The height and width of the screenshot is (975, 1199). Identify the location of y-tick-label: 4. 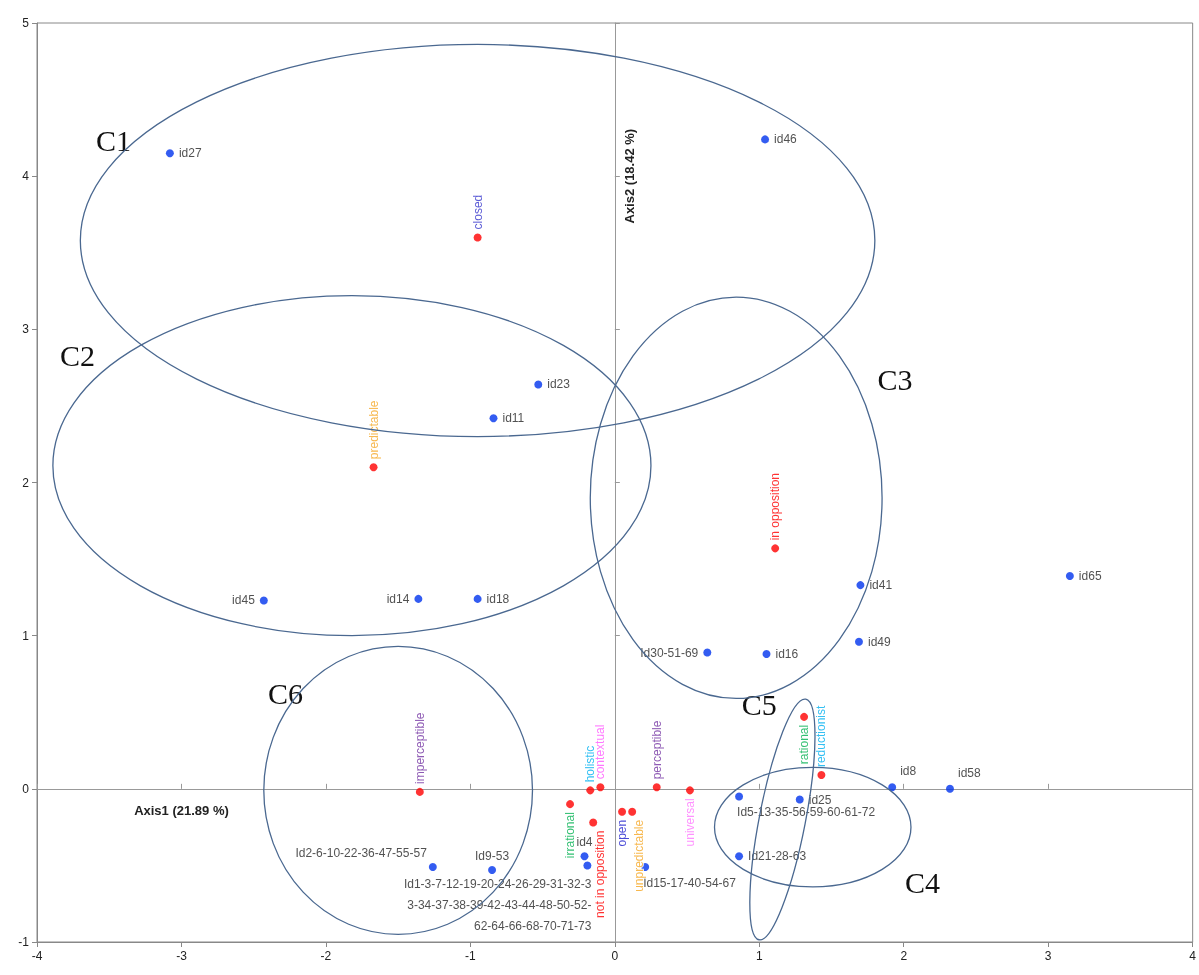
(26, 176).